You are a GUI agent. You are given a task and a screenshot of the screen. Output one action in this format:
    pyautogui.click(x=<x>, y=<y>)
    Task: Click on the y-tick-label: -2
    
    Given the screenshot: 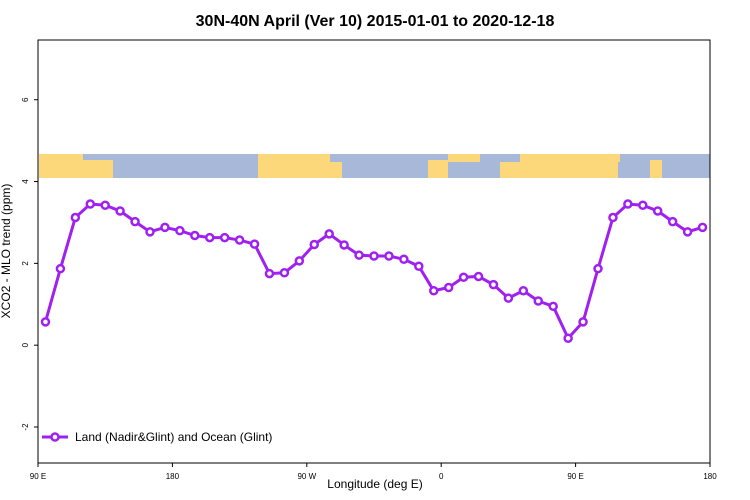 What is the action you would take?
    pyautogui.click(x=25, y=427)
    